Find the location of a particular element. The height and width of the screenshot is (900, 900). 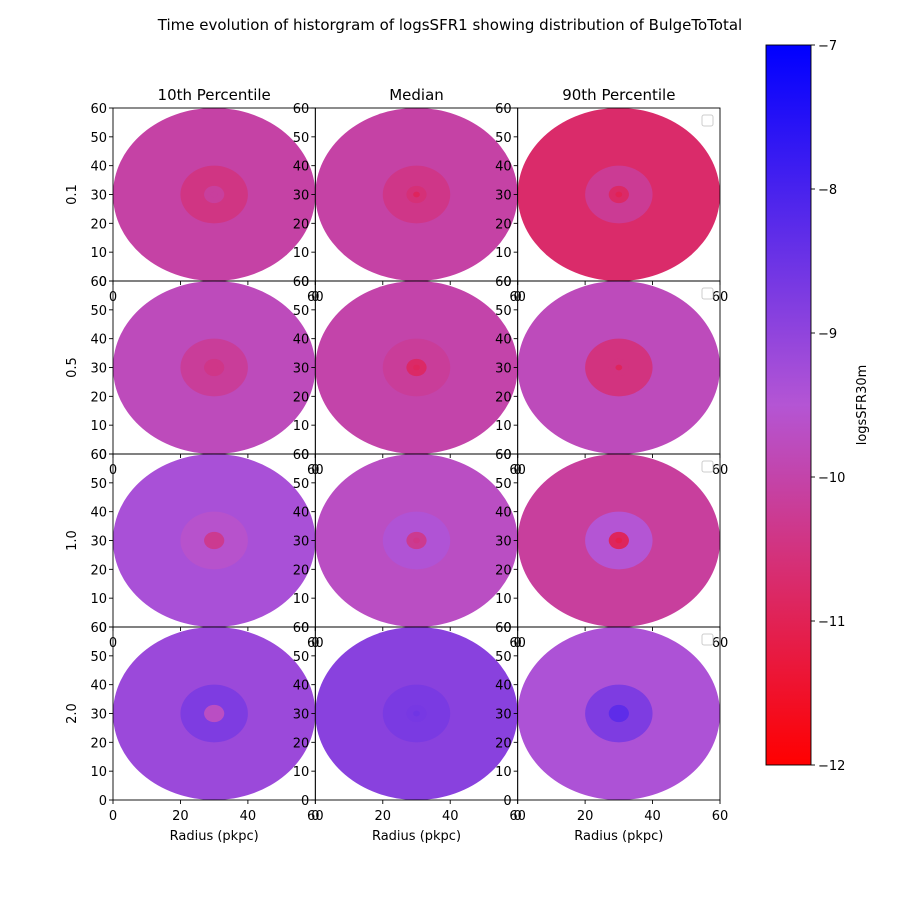

colorbar-gradient is located at coordinates (788, 405).